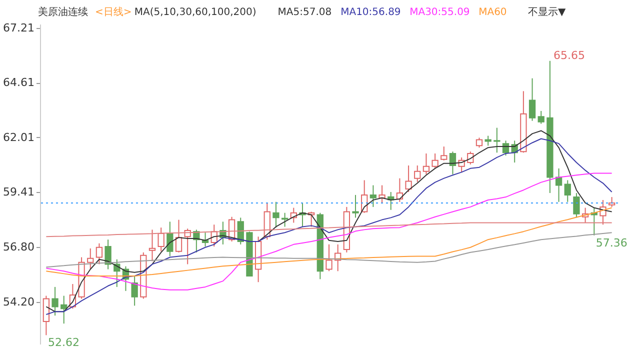 Image resolution: width=640 pixels, height=350 pixels. I want to click on text: MA30:55.09, so click(440, 12).